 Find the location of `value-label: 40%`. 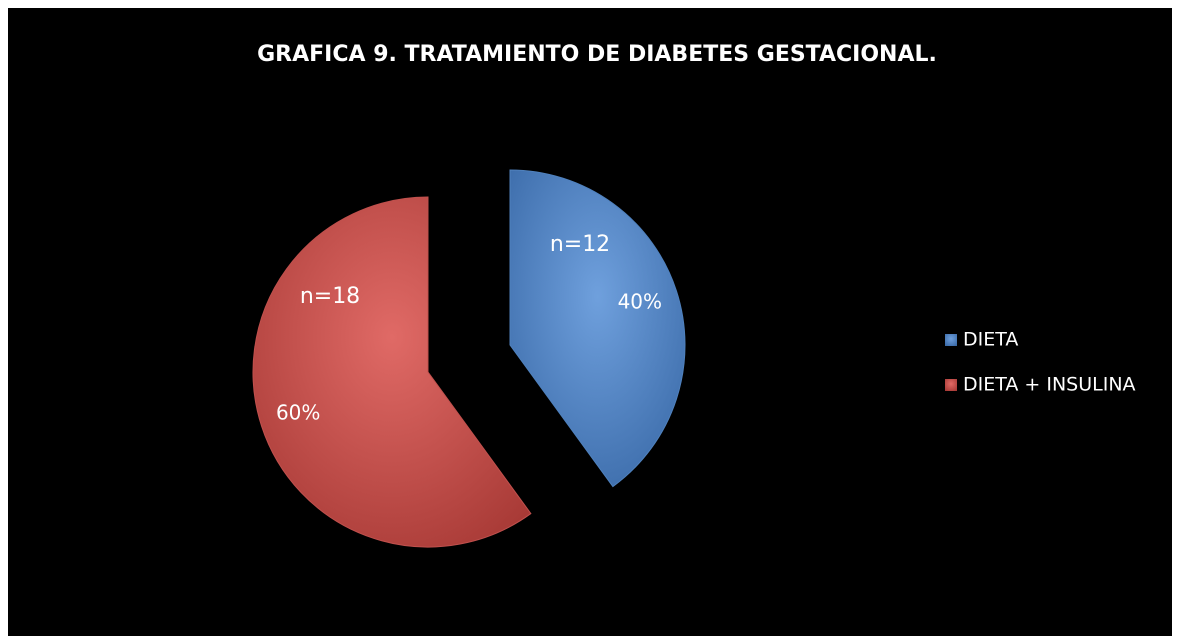

value-label: 40% is located at coordinates (640, 301).